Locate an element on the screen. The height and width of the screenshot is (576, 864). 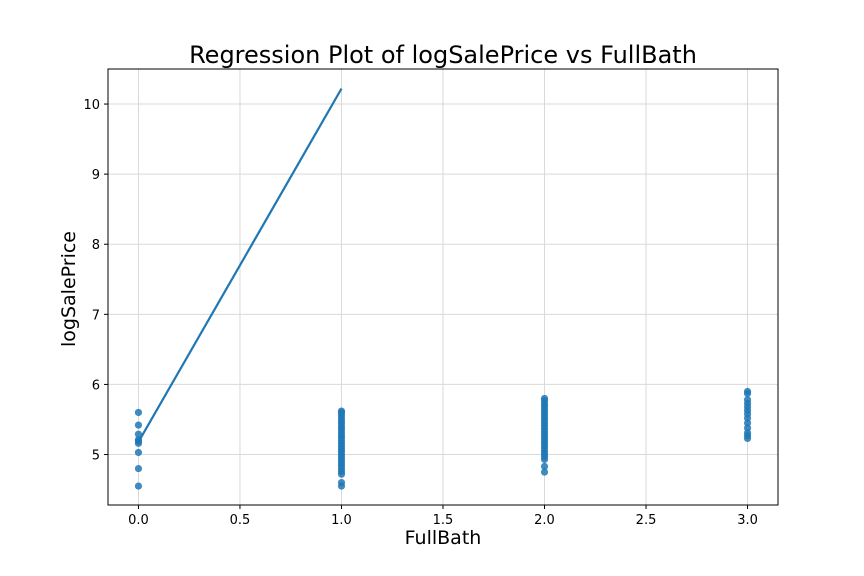
x-axis-ticks: 0.0 0.5 1.0 1.5 2.0 2.5 3.0 is located at coordinates (443, 516).